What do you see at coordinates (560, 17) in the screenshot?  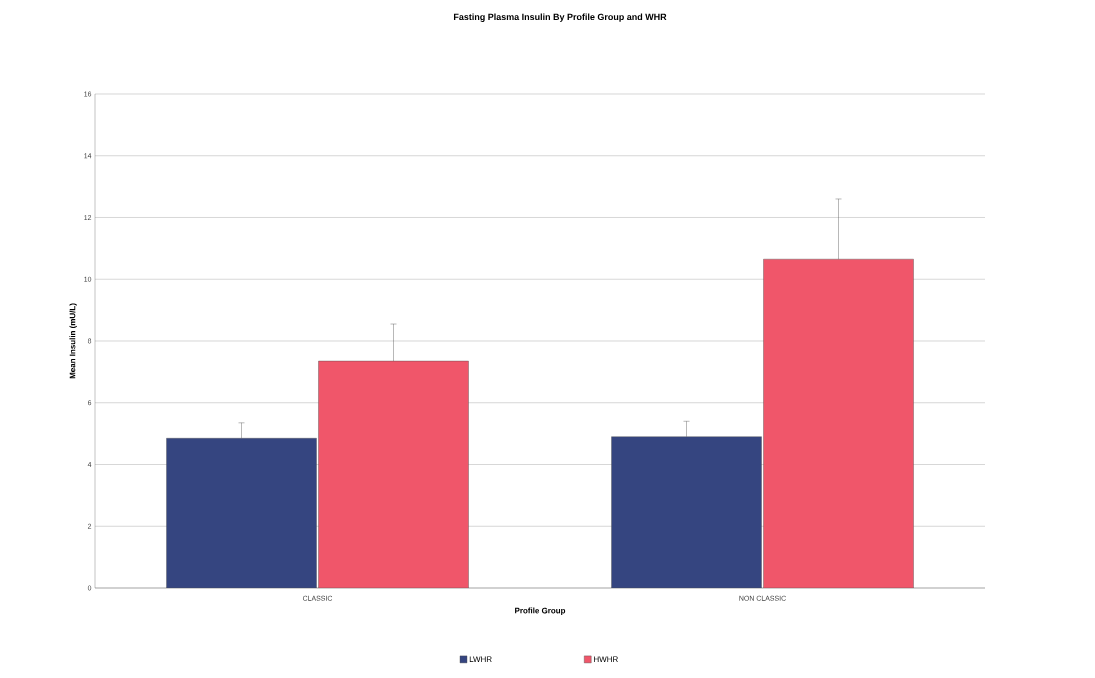 I see `chart-title: Fasting Plasma Insulin By Profile Group and WHR` at bounding box center [560, 17].